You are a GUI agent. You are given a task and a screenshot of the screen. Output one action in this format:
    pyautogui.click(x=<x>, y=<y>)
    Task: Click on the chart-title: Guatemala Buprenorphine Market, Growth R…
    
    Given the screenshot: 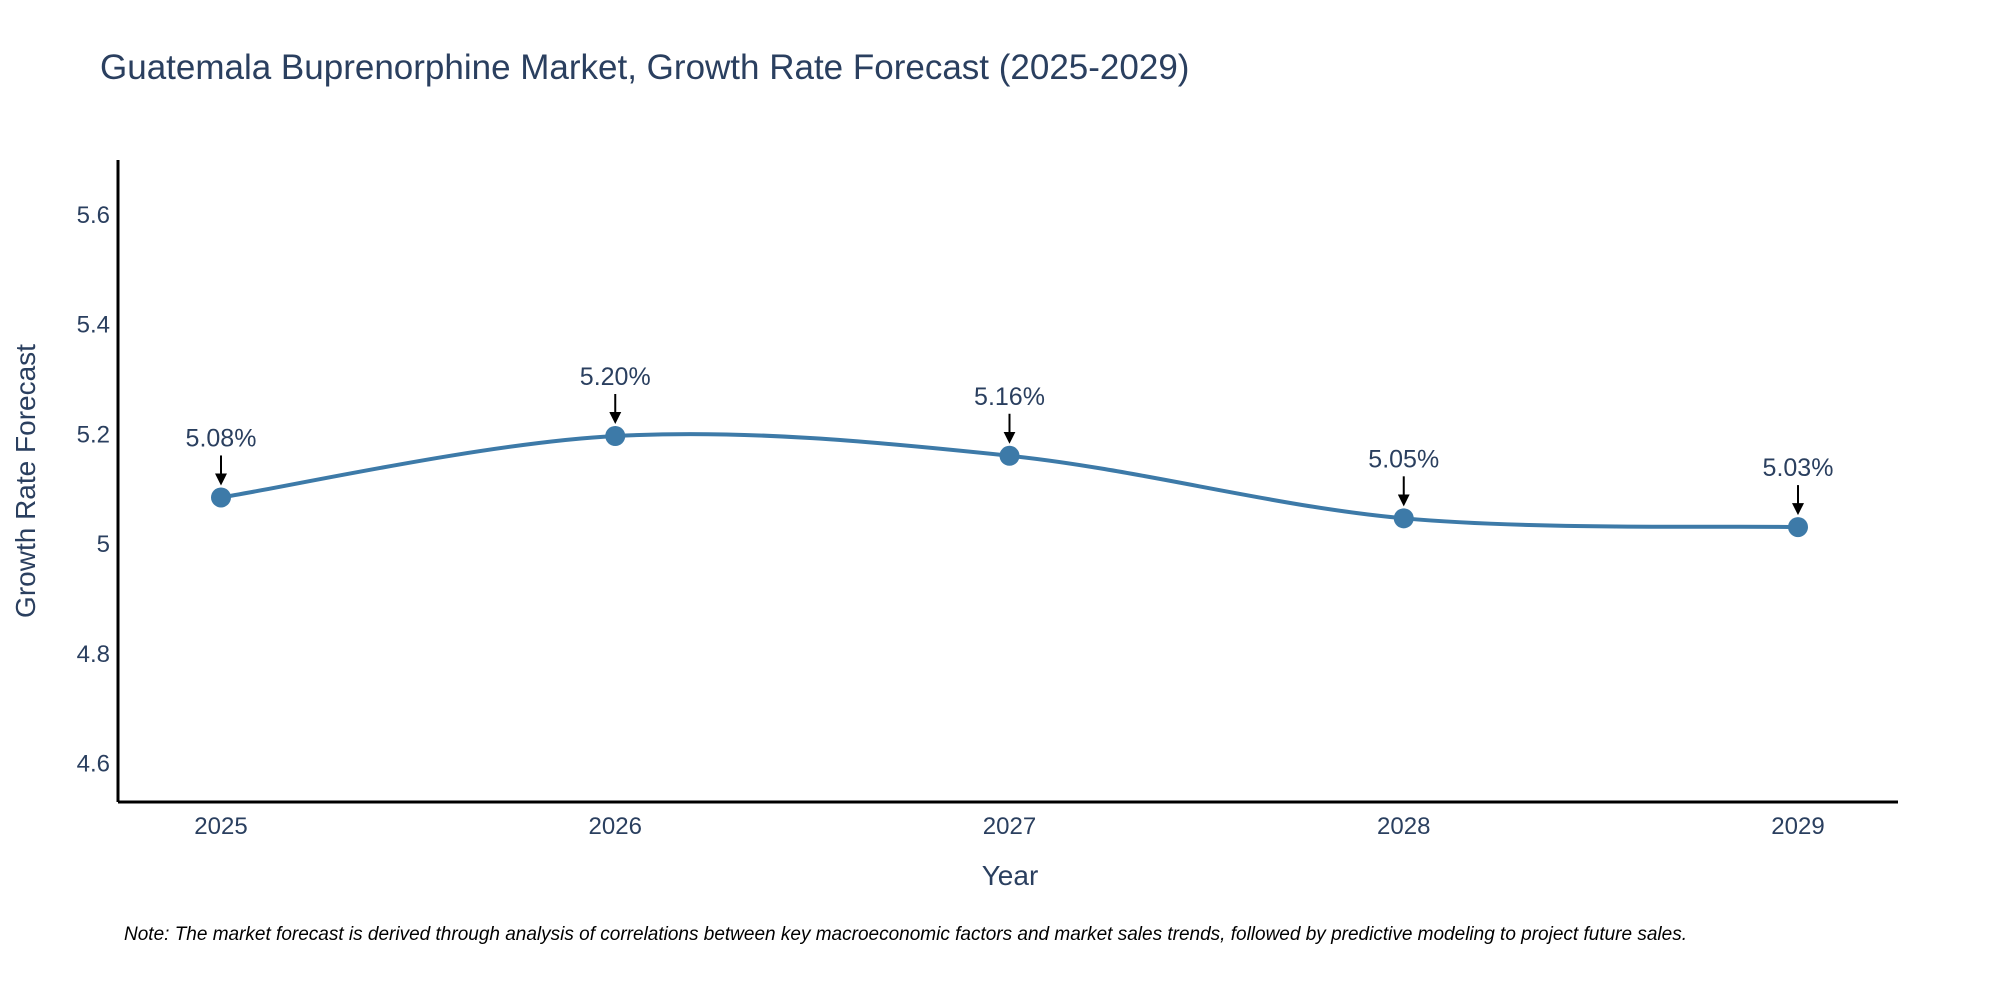 What is the action you would take?
    pyautogui.click(x=644, y=67)
    